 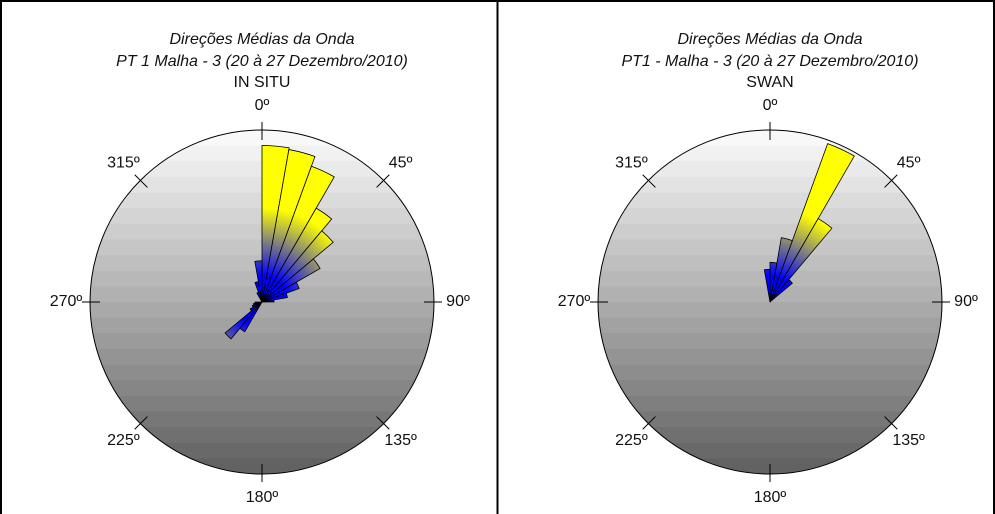 I want to click on chart-label: SWAN, so click(x=769, y=82).